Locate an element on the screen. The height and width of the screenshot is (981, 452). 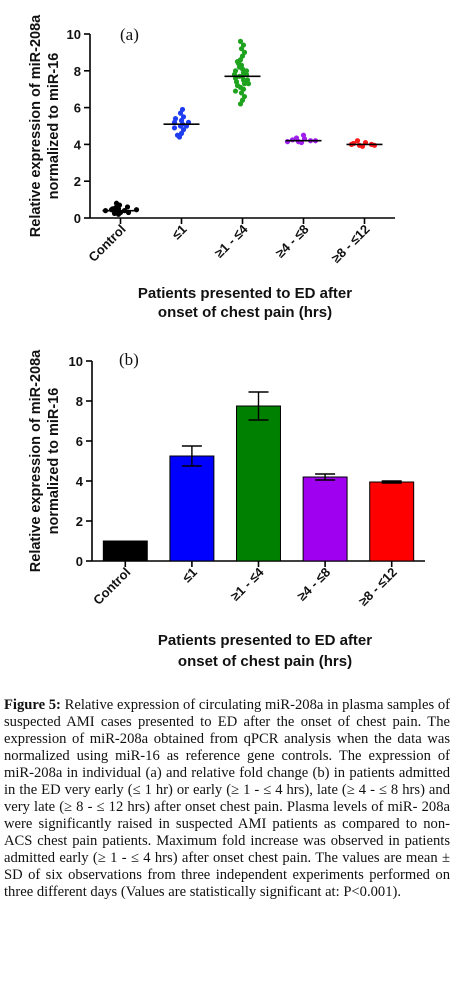
caption-label: Figure 5: is located at coordinates (32, 705).